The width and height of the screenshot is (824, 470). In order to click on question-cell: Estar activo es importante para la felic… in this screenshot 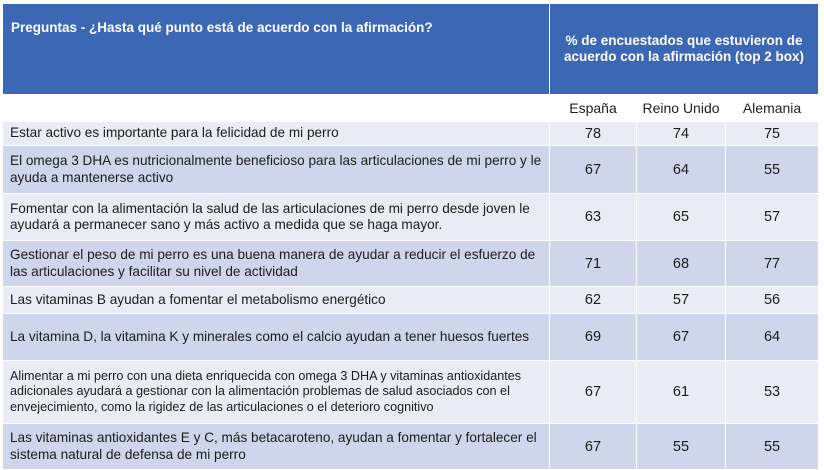, I will do `click(276, 133)`.